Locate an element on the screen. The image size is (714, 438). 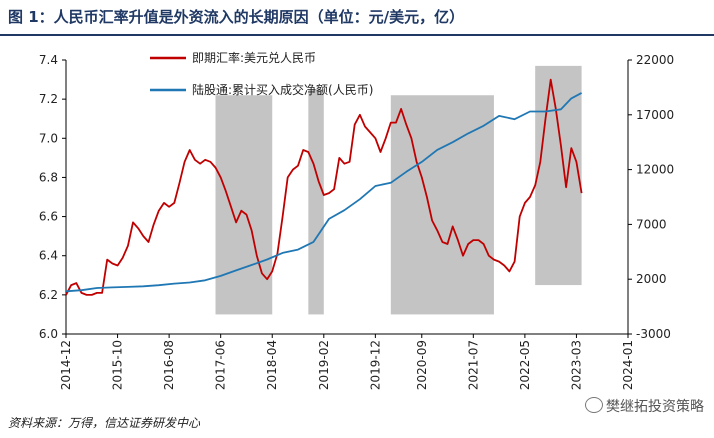
left-tick-label: 6.0 is located at coordinates (48, 334).